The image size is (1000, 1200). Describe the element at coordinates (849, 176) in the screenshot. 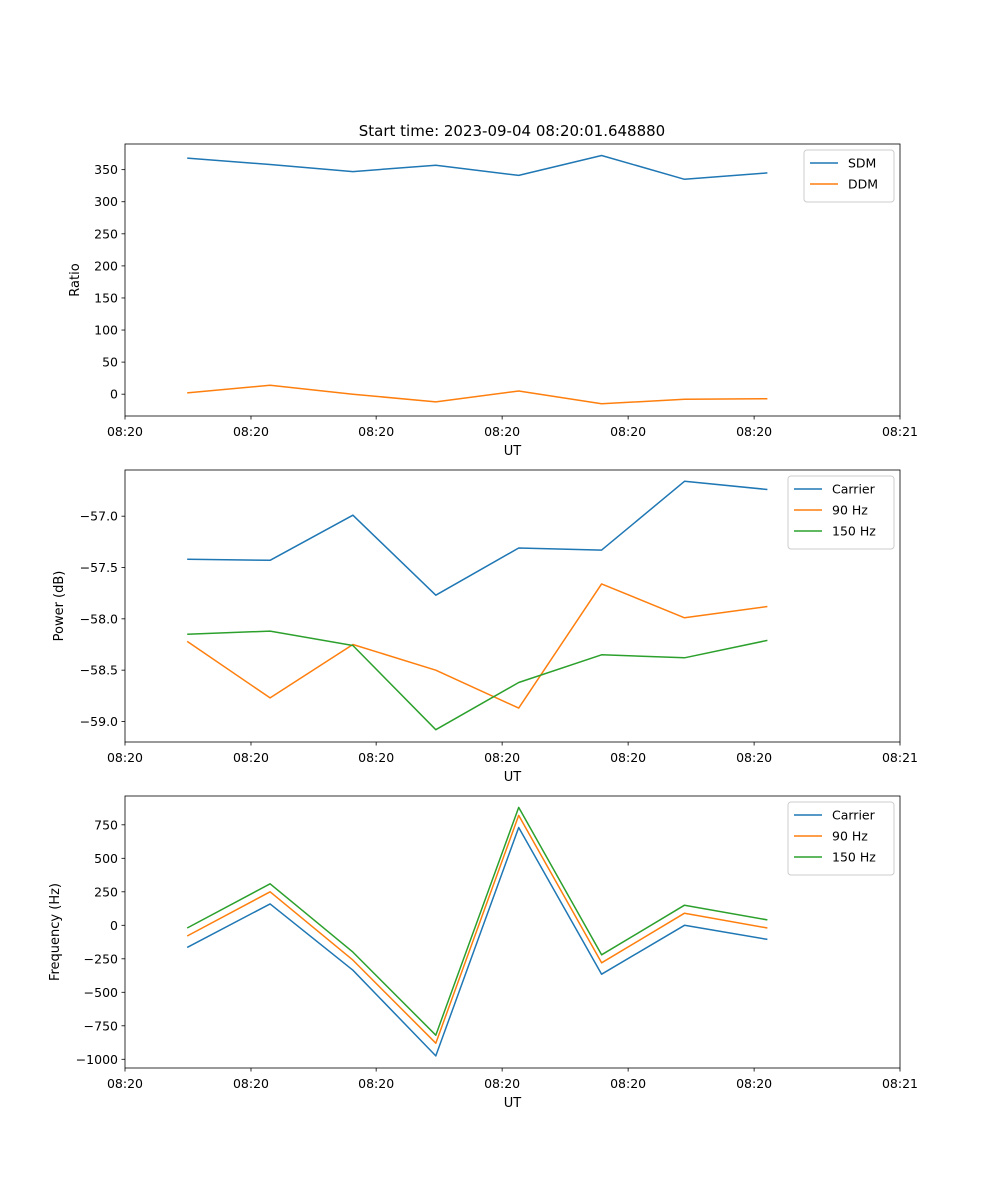

I see `legend: SDM DDM` at that location.